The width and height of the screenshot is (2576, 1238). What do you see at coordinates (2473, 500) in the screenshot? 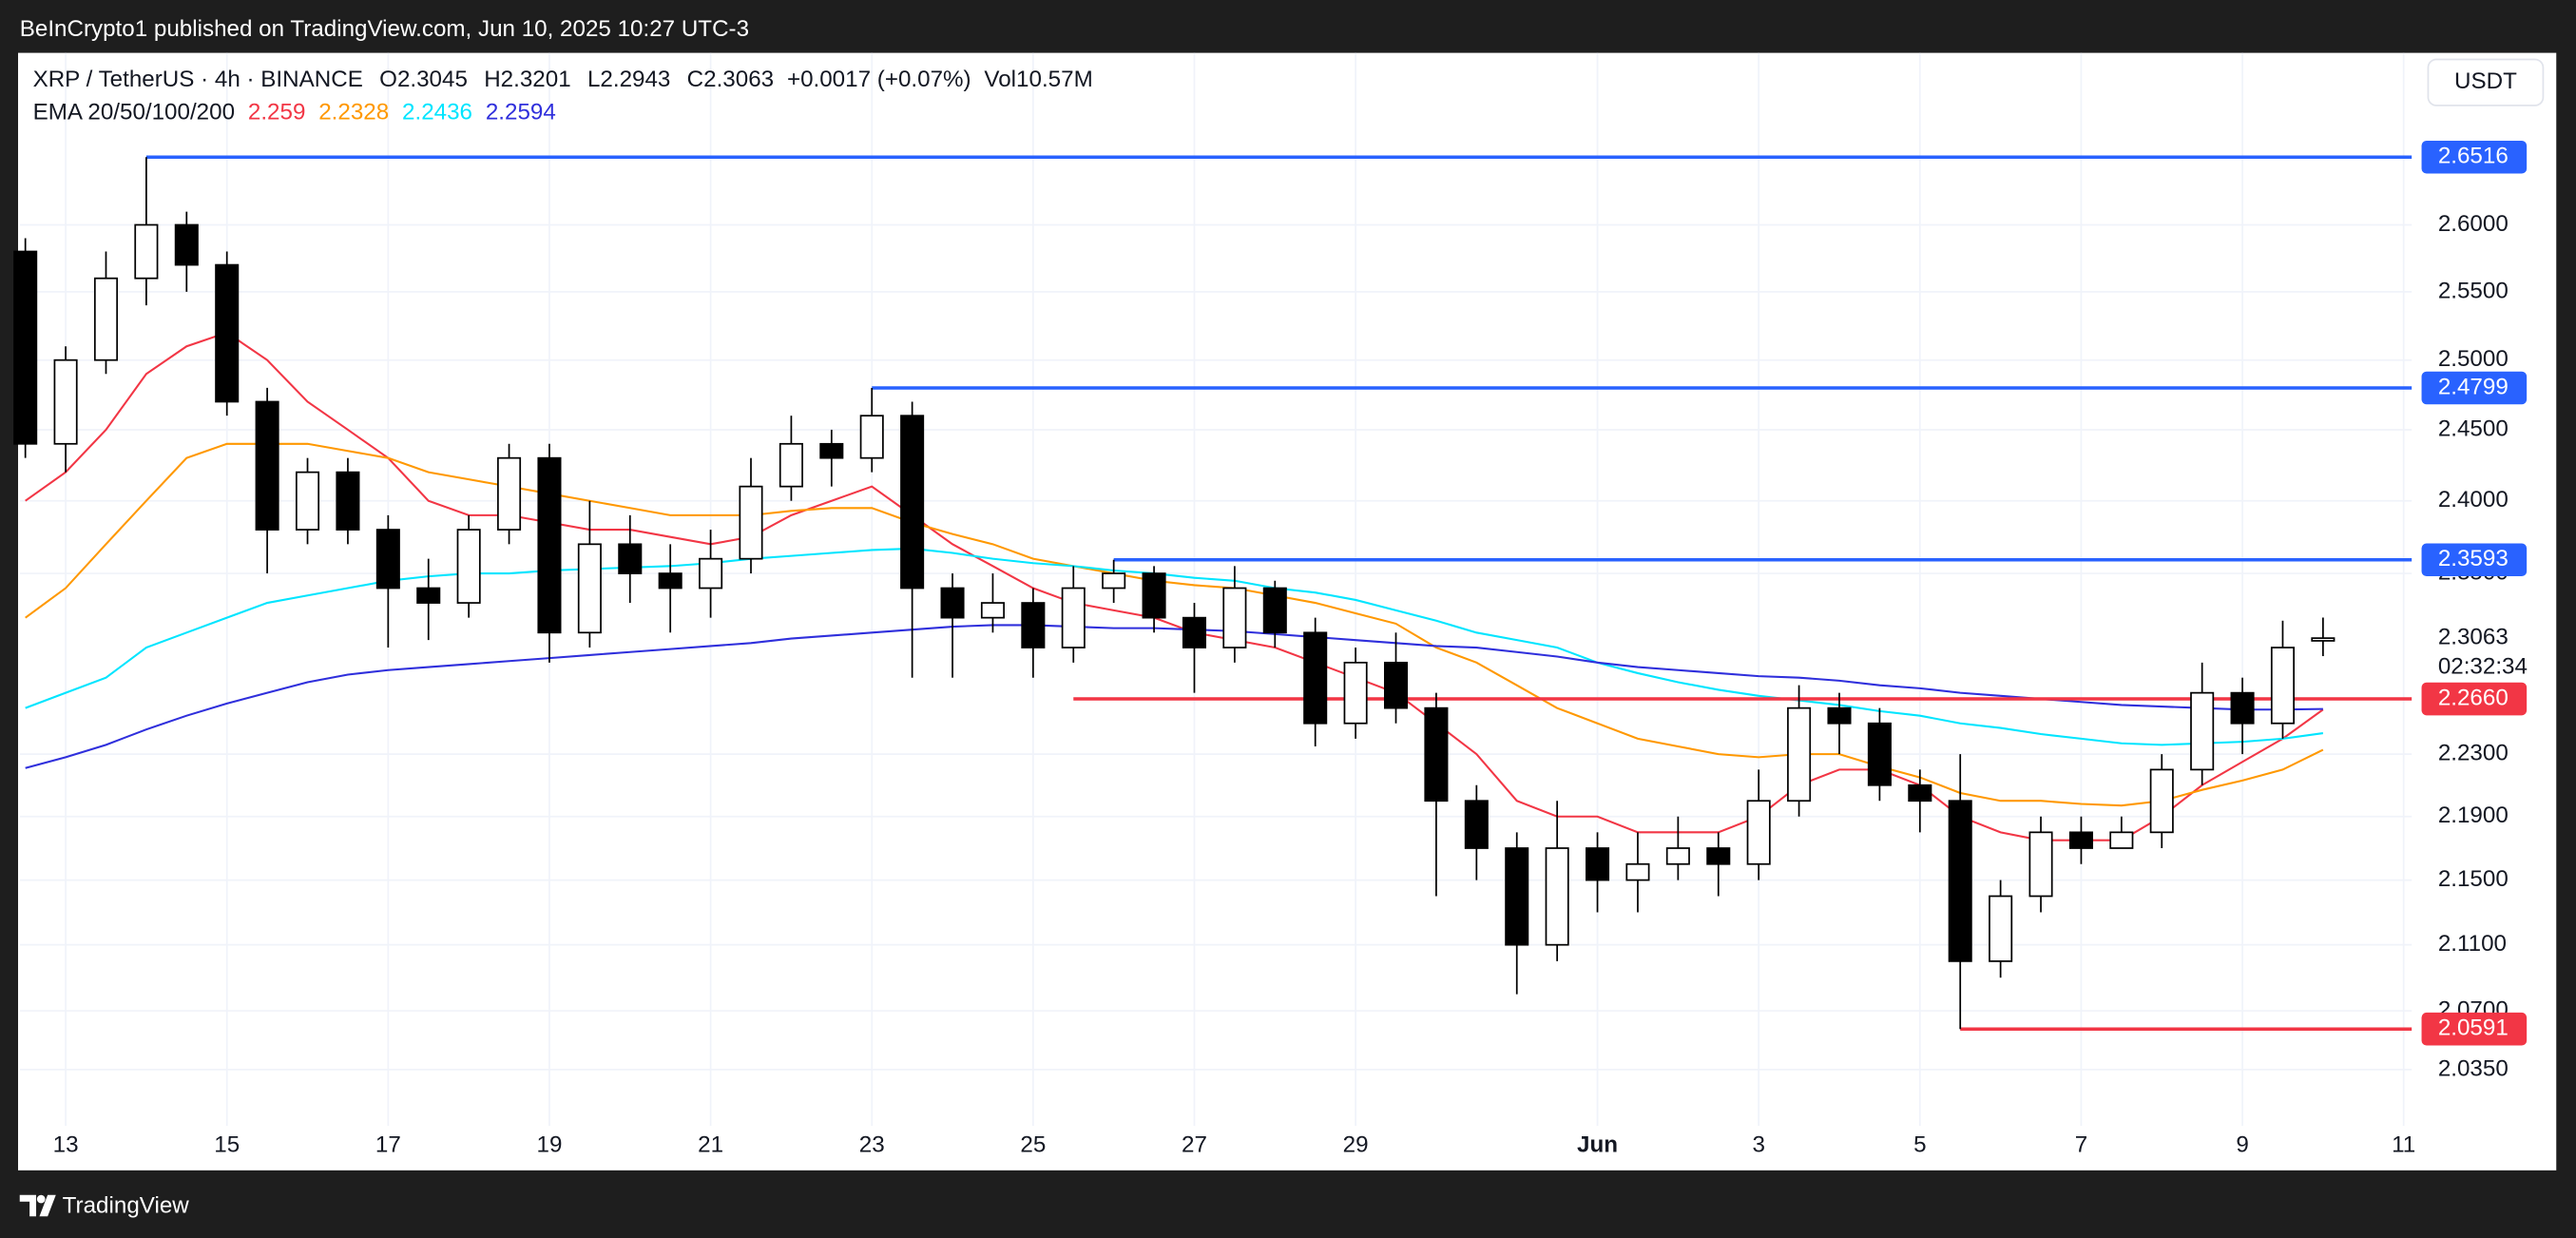
I see `y-tick-label: 2.4000` at bounding box center [2473, 500].